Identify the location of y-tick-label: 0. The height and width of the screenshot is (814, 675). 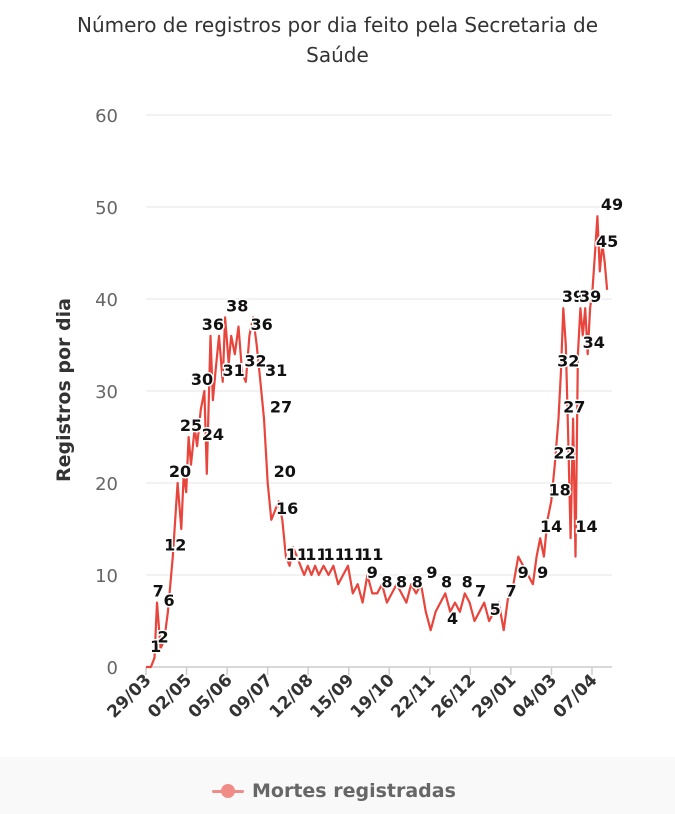
(112, 668).